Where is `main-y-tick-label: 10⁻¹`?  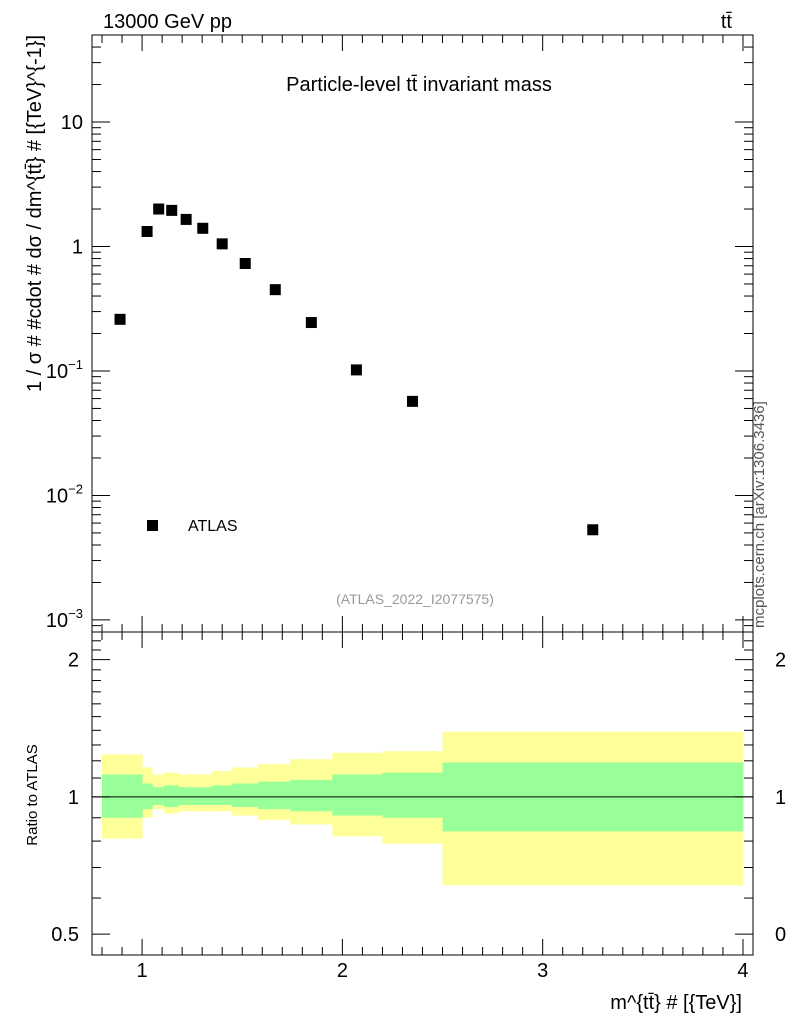 main-y-tick-label: 10⁻¹ is located at coordinates (64, 370).